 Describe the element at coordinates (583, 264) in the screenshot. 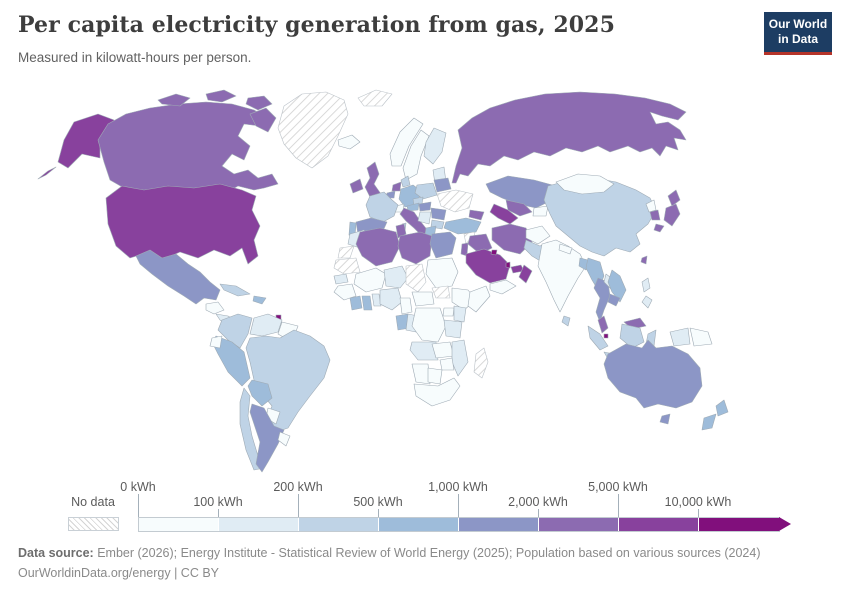

I see `country-bangladesh` at that location.